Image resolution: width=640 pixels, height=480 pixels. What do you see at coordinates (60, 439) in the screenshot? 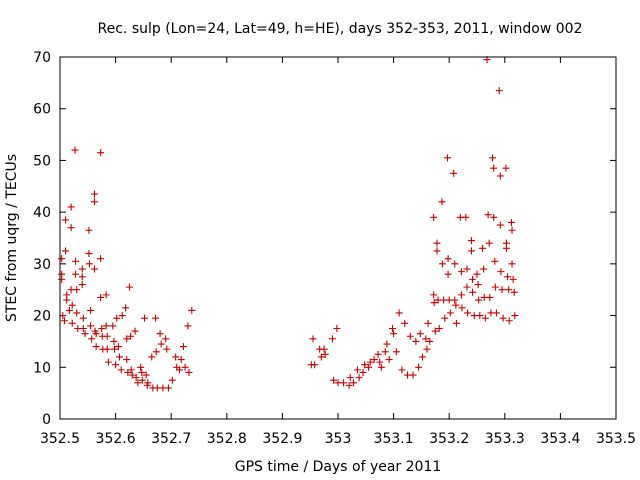
I see `x-tick-label: 352.5` at bounding box center [60, 439].